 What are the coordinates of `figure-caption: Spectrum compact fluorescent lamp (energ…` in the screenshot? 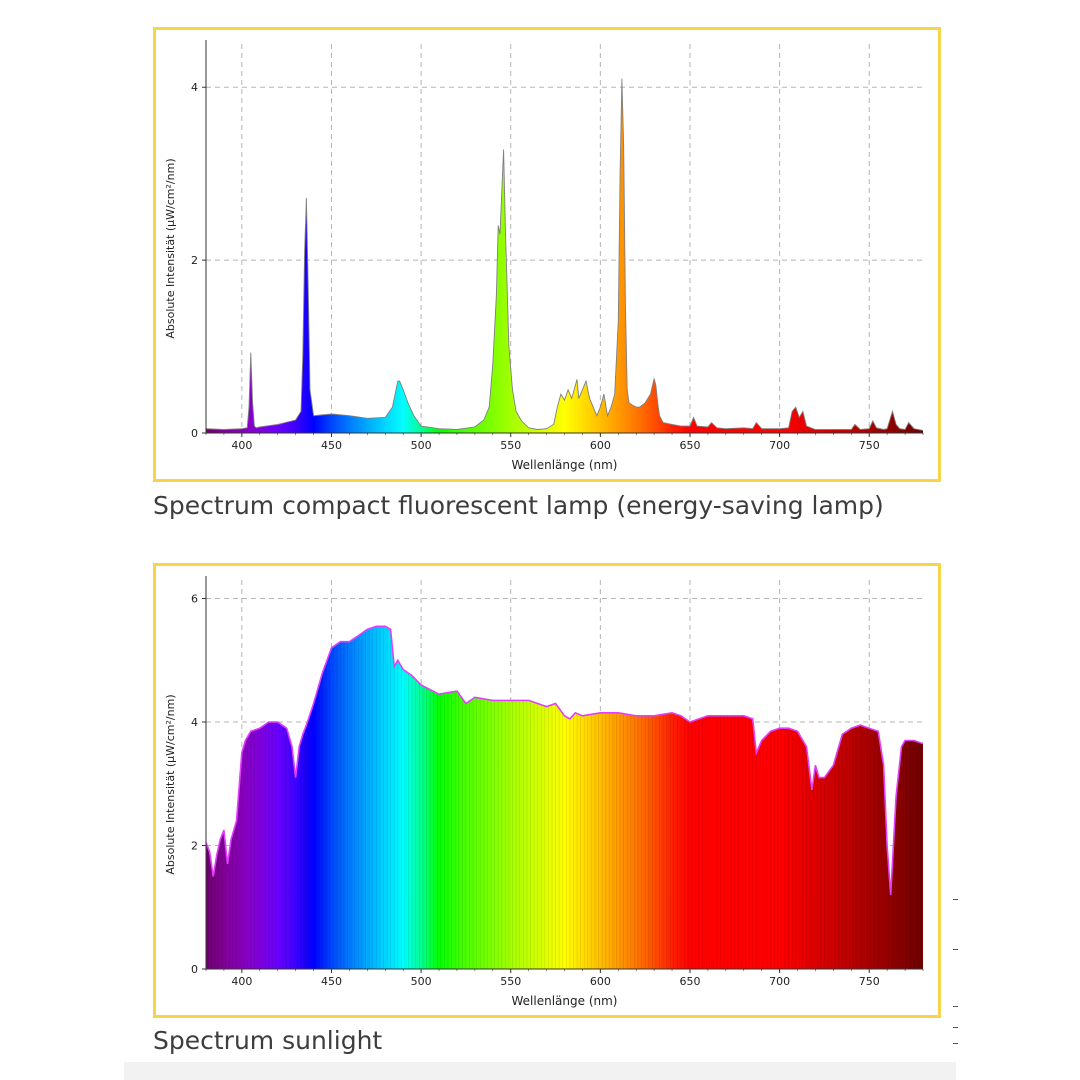 It's located at (518, 505).